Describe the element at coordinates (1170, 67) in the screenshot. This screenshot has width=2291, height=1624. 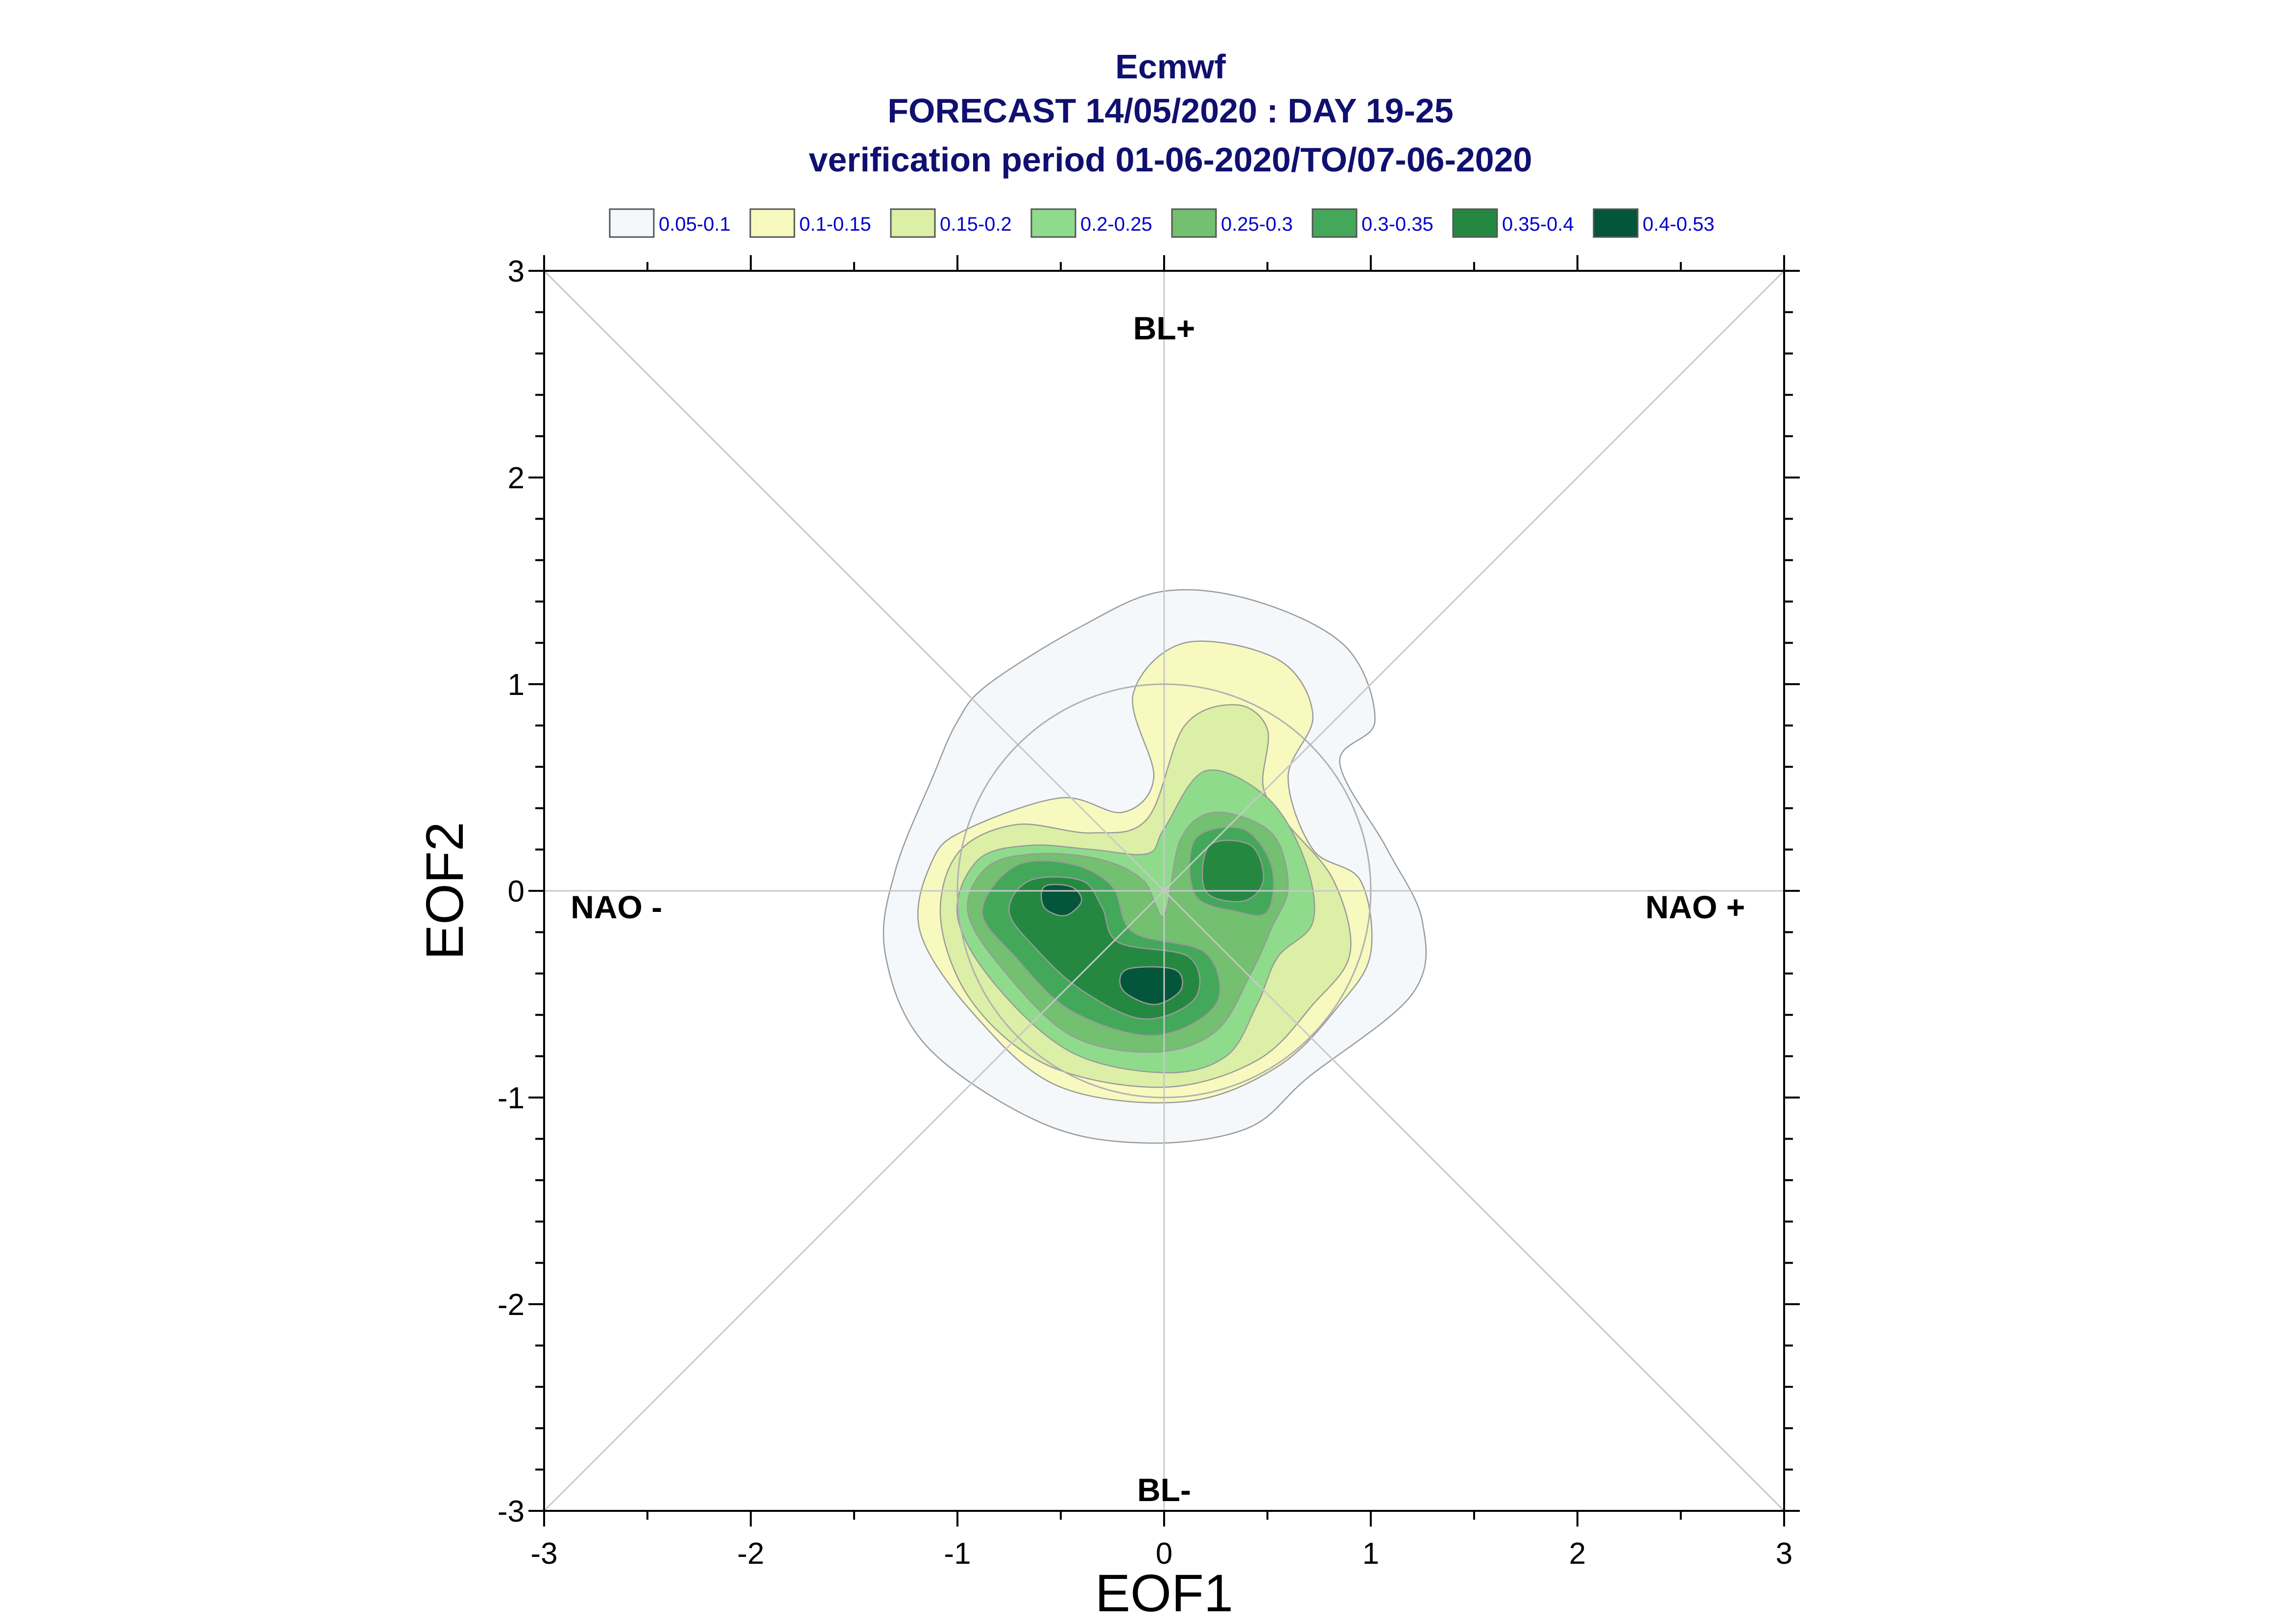
I see `chart-title-line-1: Ecmwf` at that location.